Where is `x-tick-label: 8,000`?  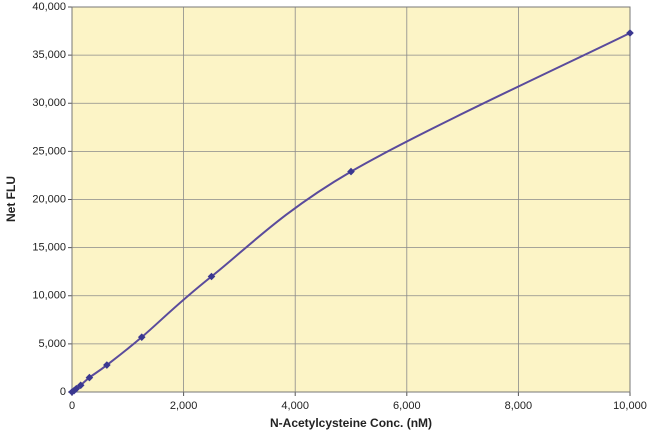
x-tick-label: 8,000 is located at coordinates (519, 406).